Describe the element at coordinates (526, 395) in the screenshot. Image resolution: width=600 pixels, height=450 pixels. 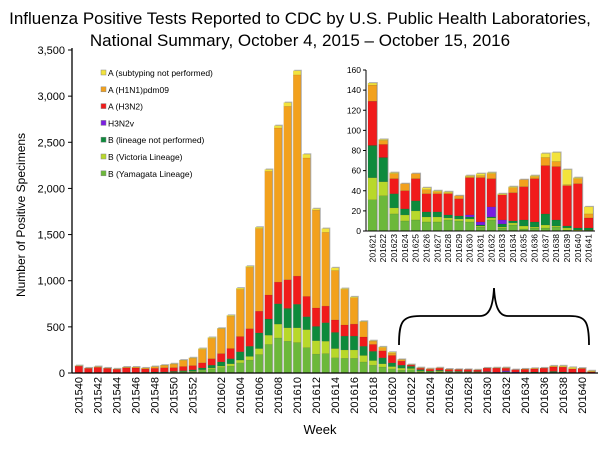
I see `x-tick-label: 201634` at that location.